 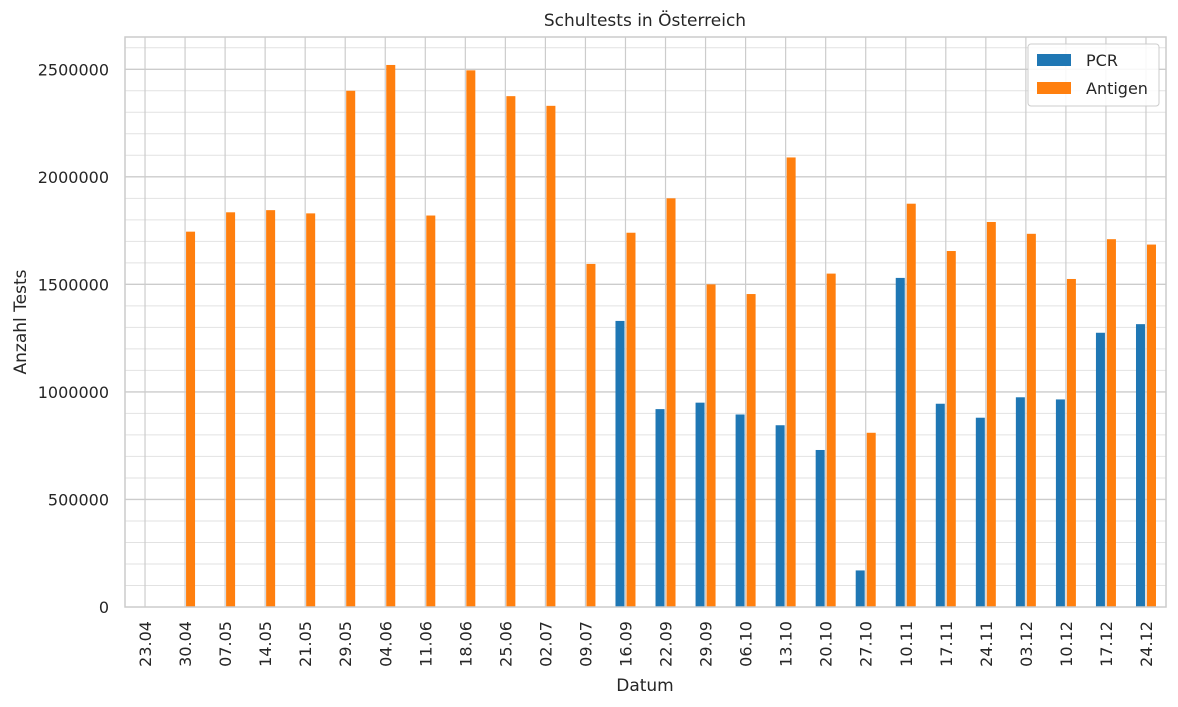 I want to click on legend-swatch-pcr, so click(x=1054, y=60).